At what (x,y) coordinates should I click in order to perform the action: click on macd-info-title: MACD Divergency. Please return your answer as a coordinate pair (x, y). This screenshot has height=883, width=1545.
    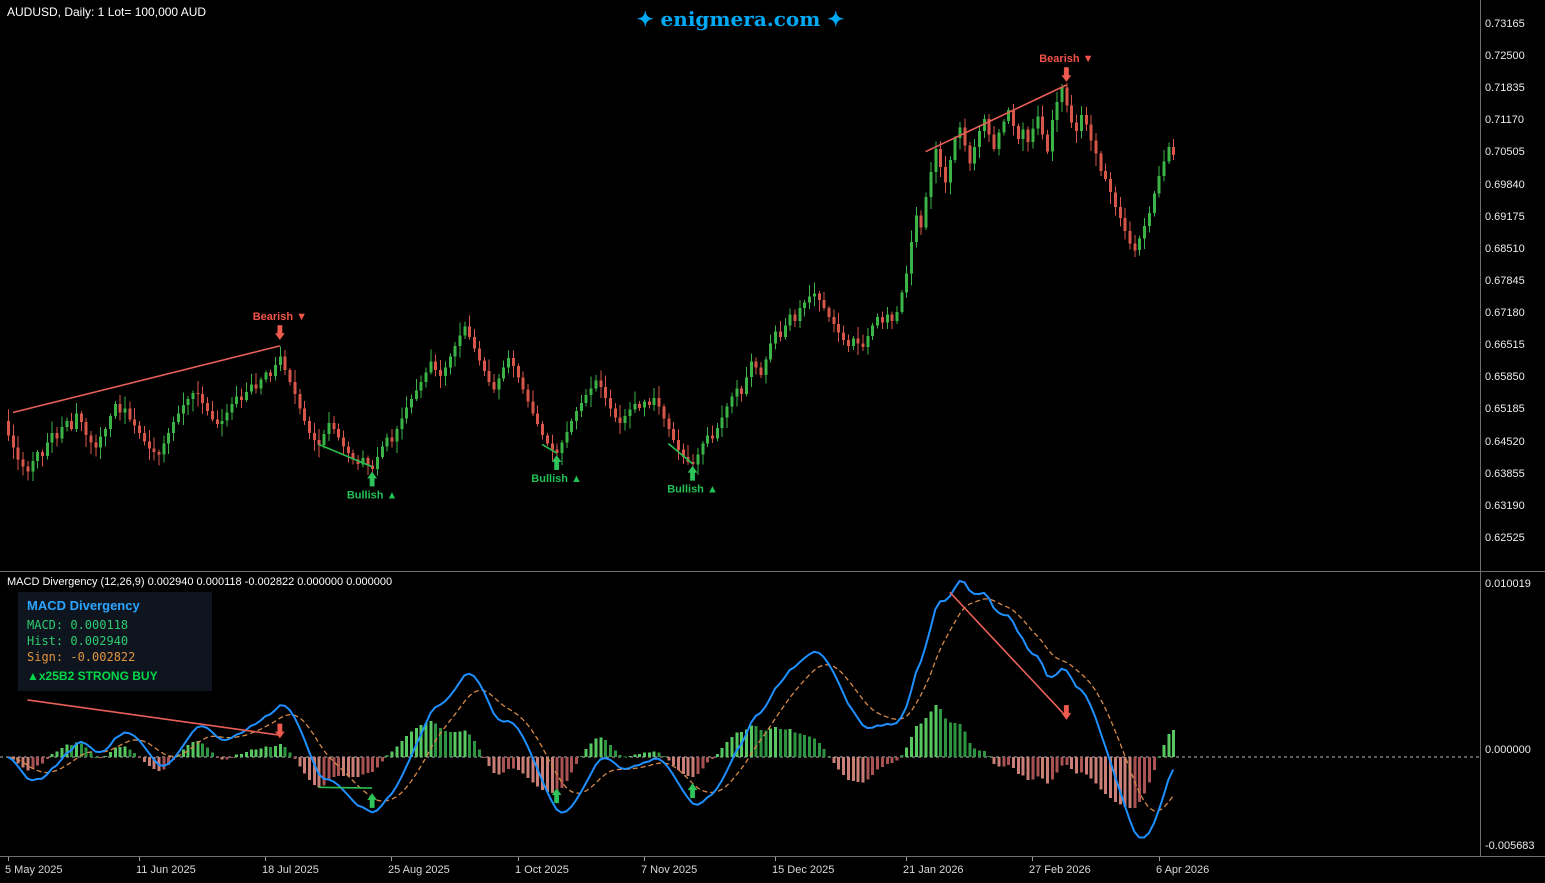
    Looking at the image, I should click on (83, 605).